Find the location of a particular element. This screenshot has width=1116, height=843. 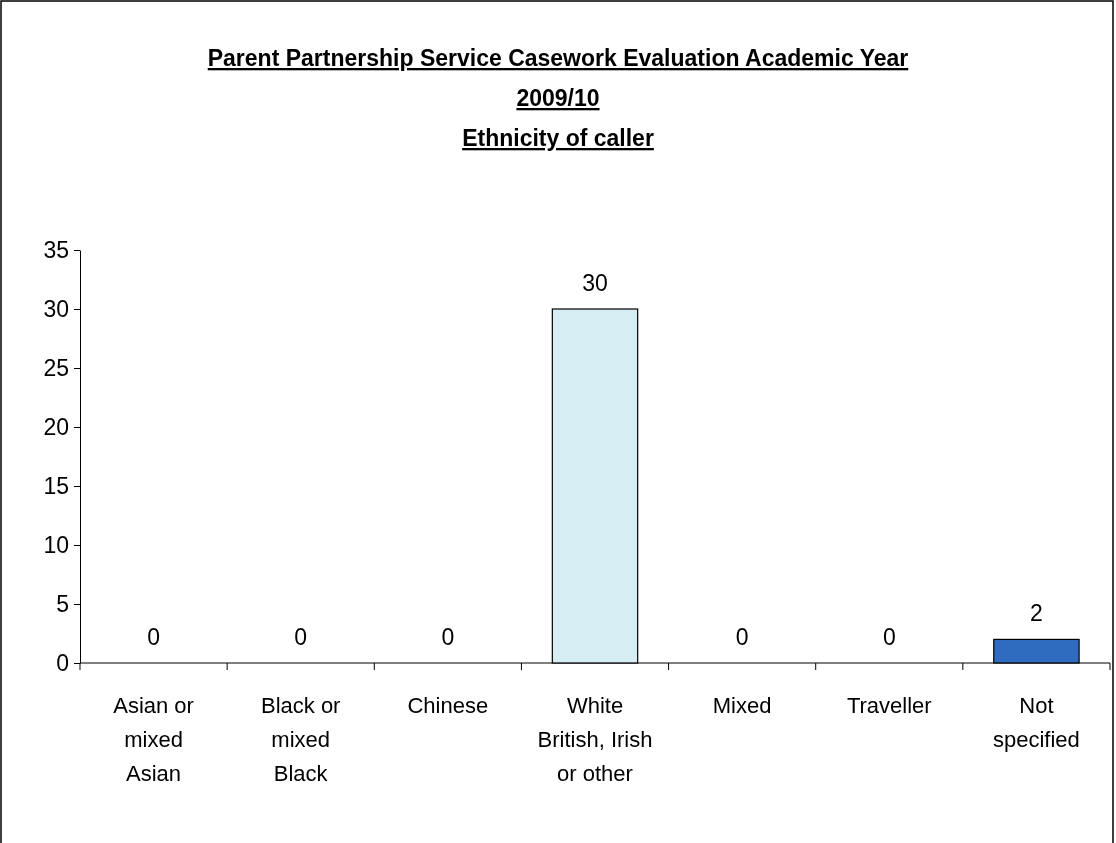

y-tick-label: 10 is located at coordinates (56, 544).